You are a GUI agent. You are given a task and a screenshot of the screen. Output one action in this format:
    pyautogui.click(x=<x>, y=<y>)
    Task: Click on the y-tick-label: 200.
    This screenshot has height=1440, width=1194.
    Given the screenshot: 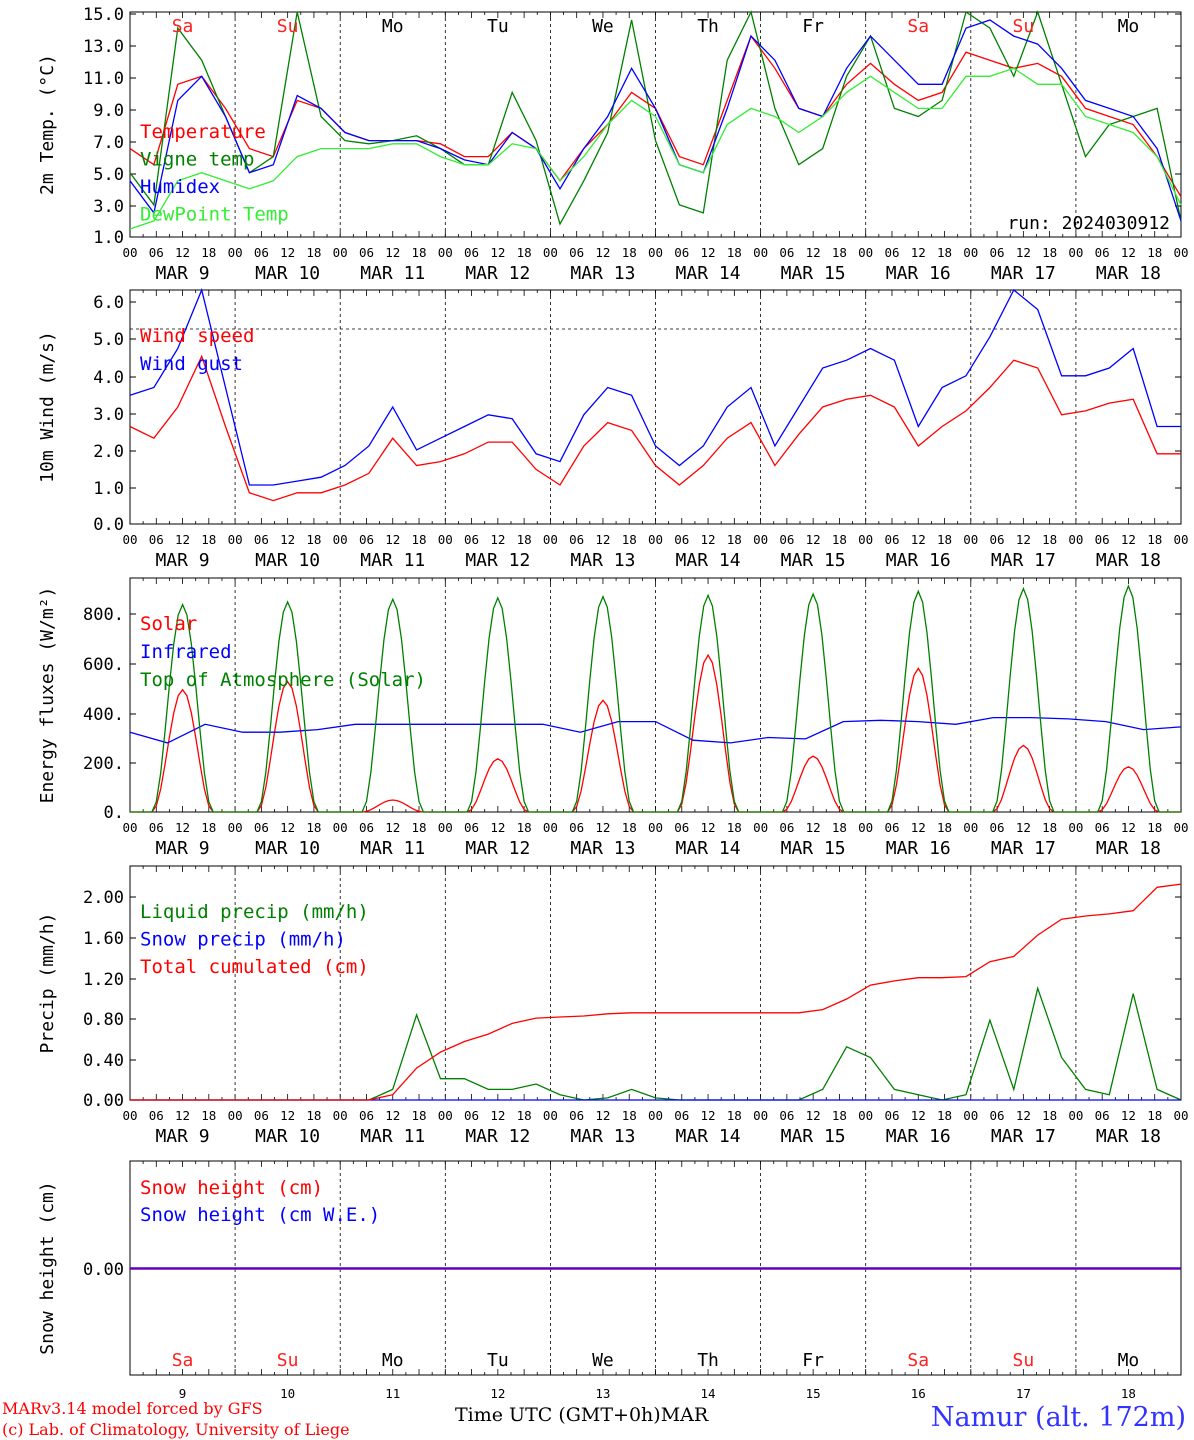 What is the action you would take?
    pyautogui.click(x=103, y=764)
    